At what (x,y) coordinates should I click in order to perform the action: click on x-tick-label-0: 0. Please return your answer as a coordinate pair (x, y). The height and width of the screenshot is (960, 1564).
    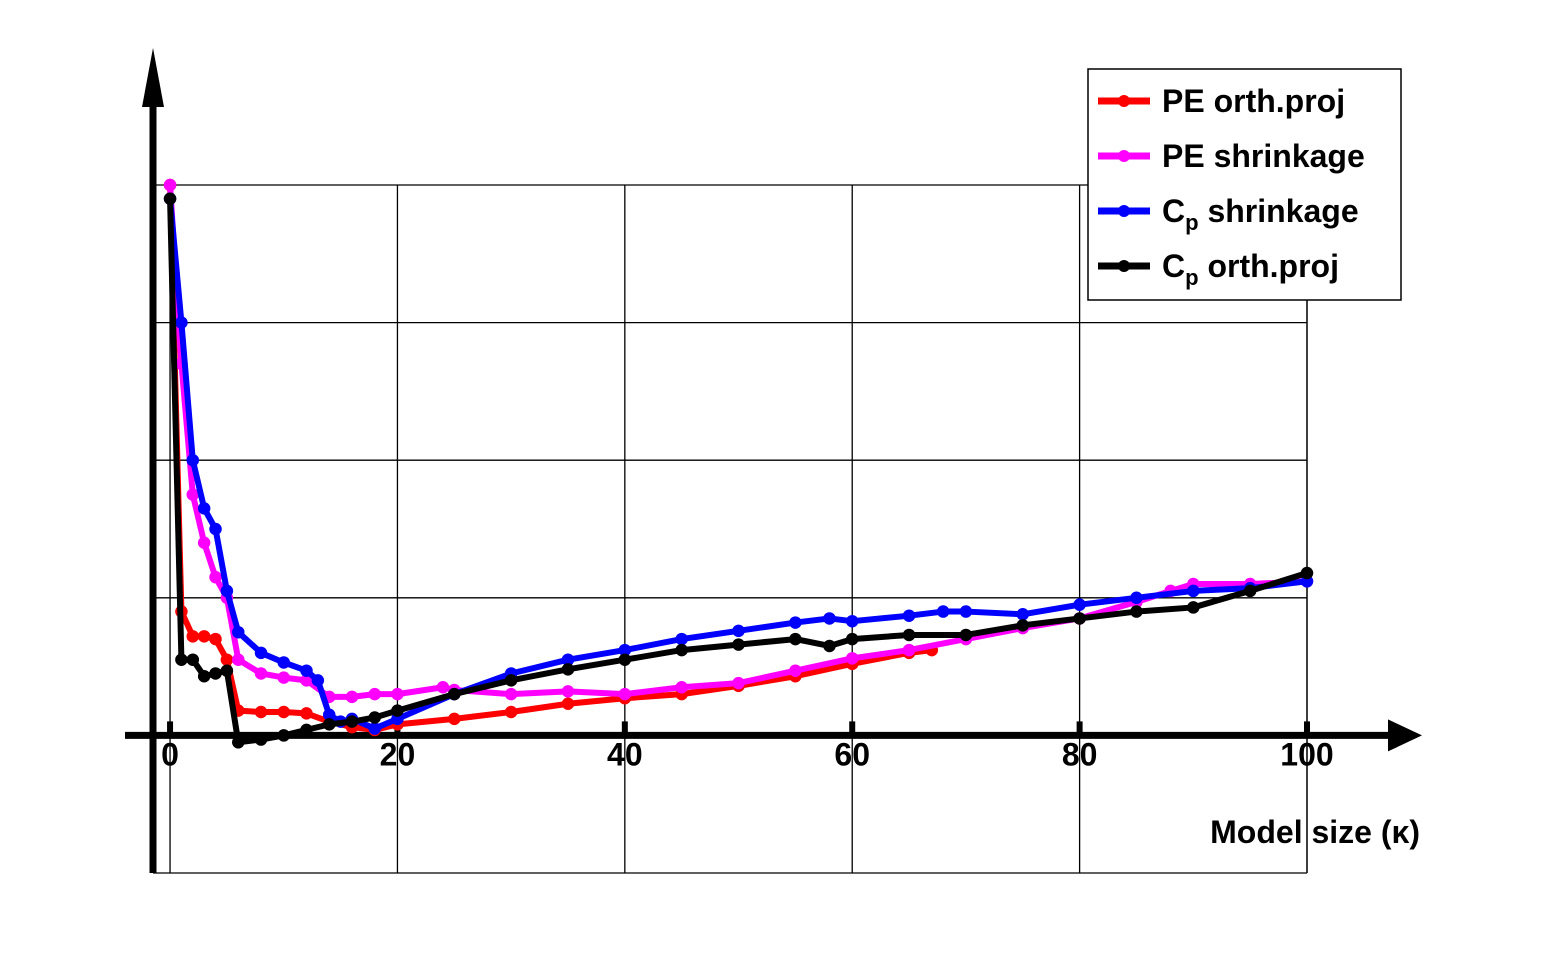
    Looking at the image, I should click on (170, 754).